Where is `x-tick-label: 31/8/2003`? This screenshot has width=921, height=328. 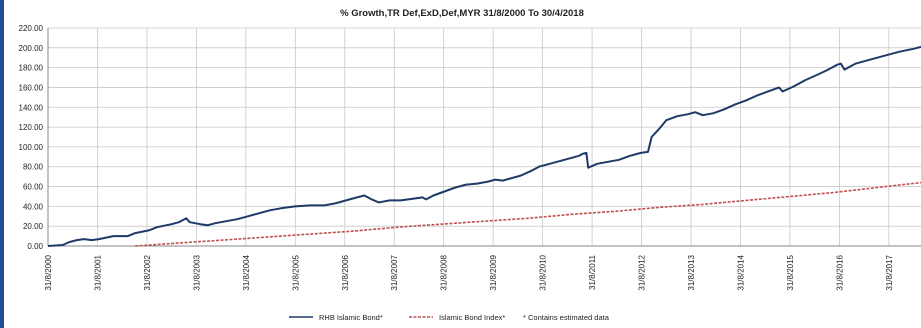
x-tick-label: 31/8/2003 is located at coordinates (196, 272).